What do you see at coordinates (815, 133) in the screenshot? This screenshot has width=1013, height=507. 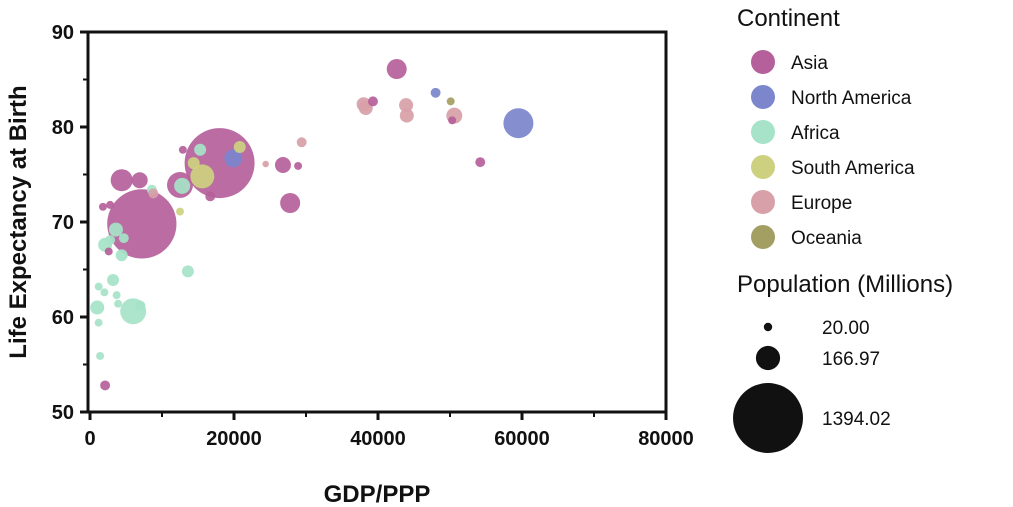 I see `legend-label: Africa` at bounding box center [815, 133].